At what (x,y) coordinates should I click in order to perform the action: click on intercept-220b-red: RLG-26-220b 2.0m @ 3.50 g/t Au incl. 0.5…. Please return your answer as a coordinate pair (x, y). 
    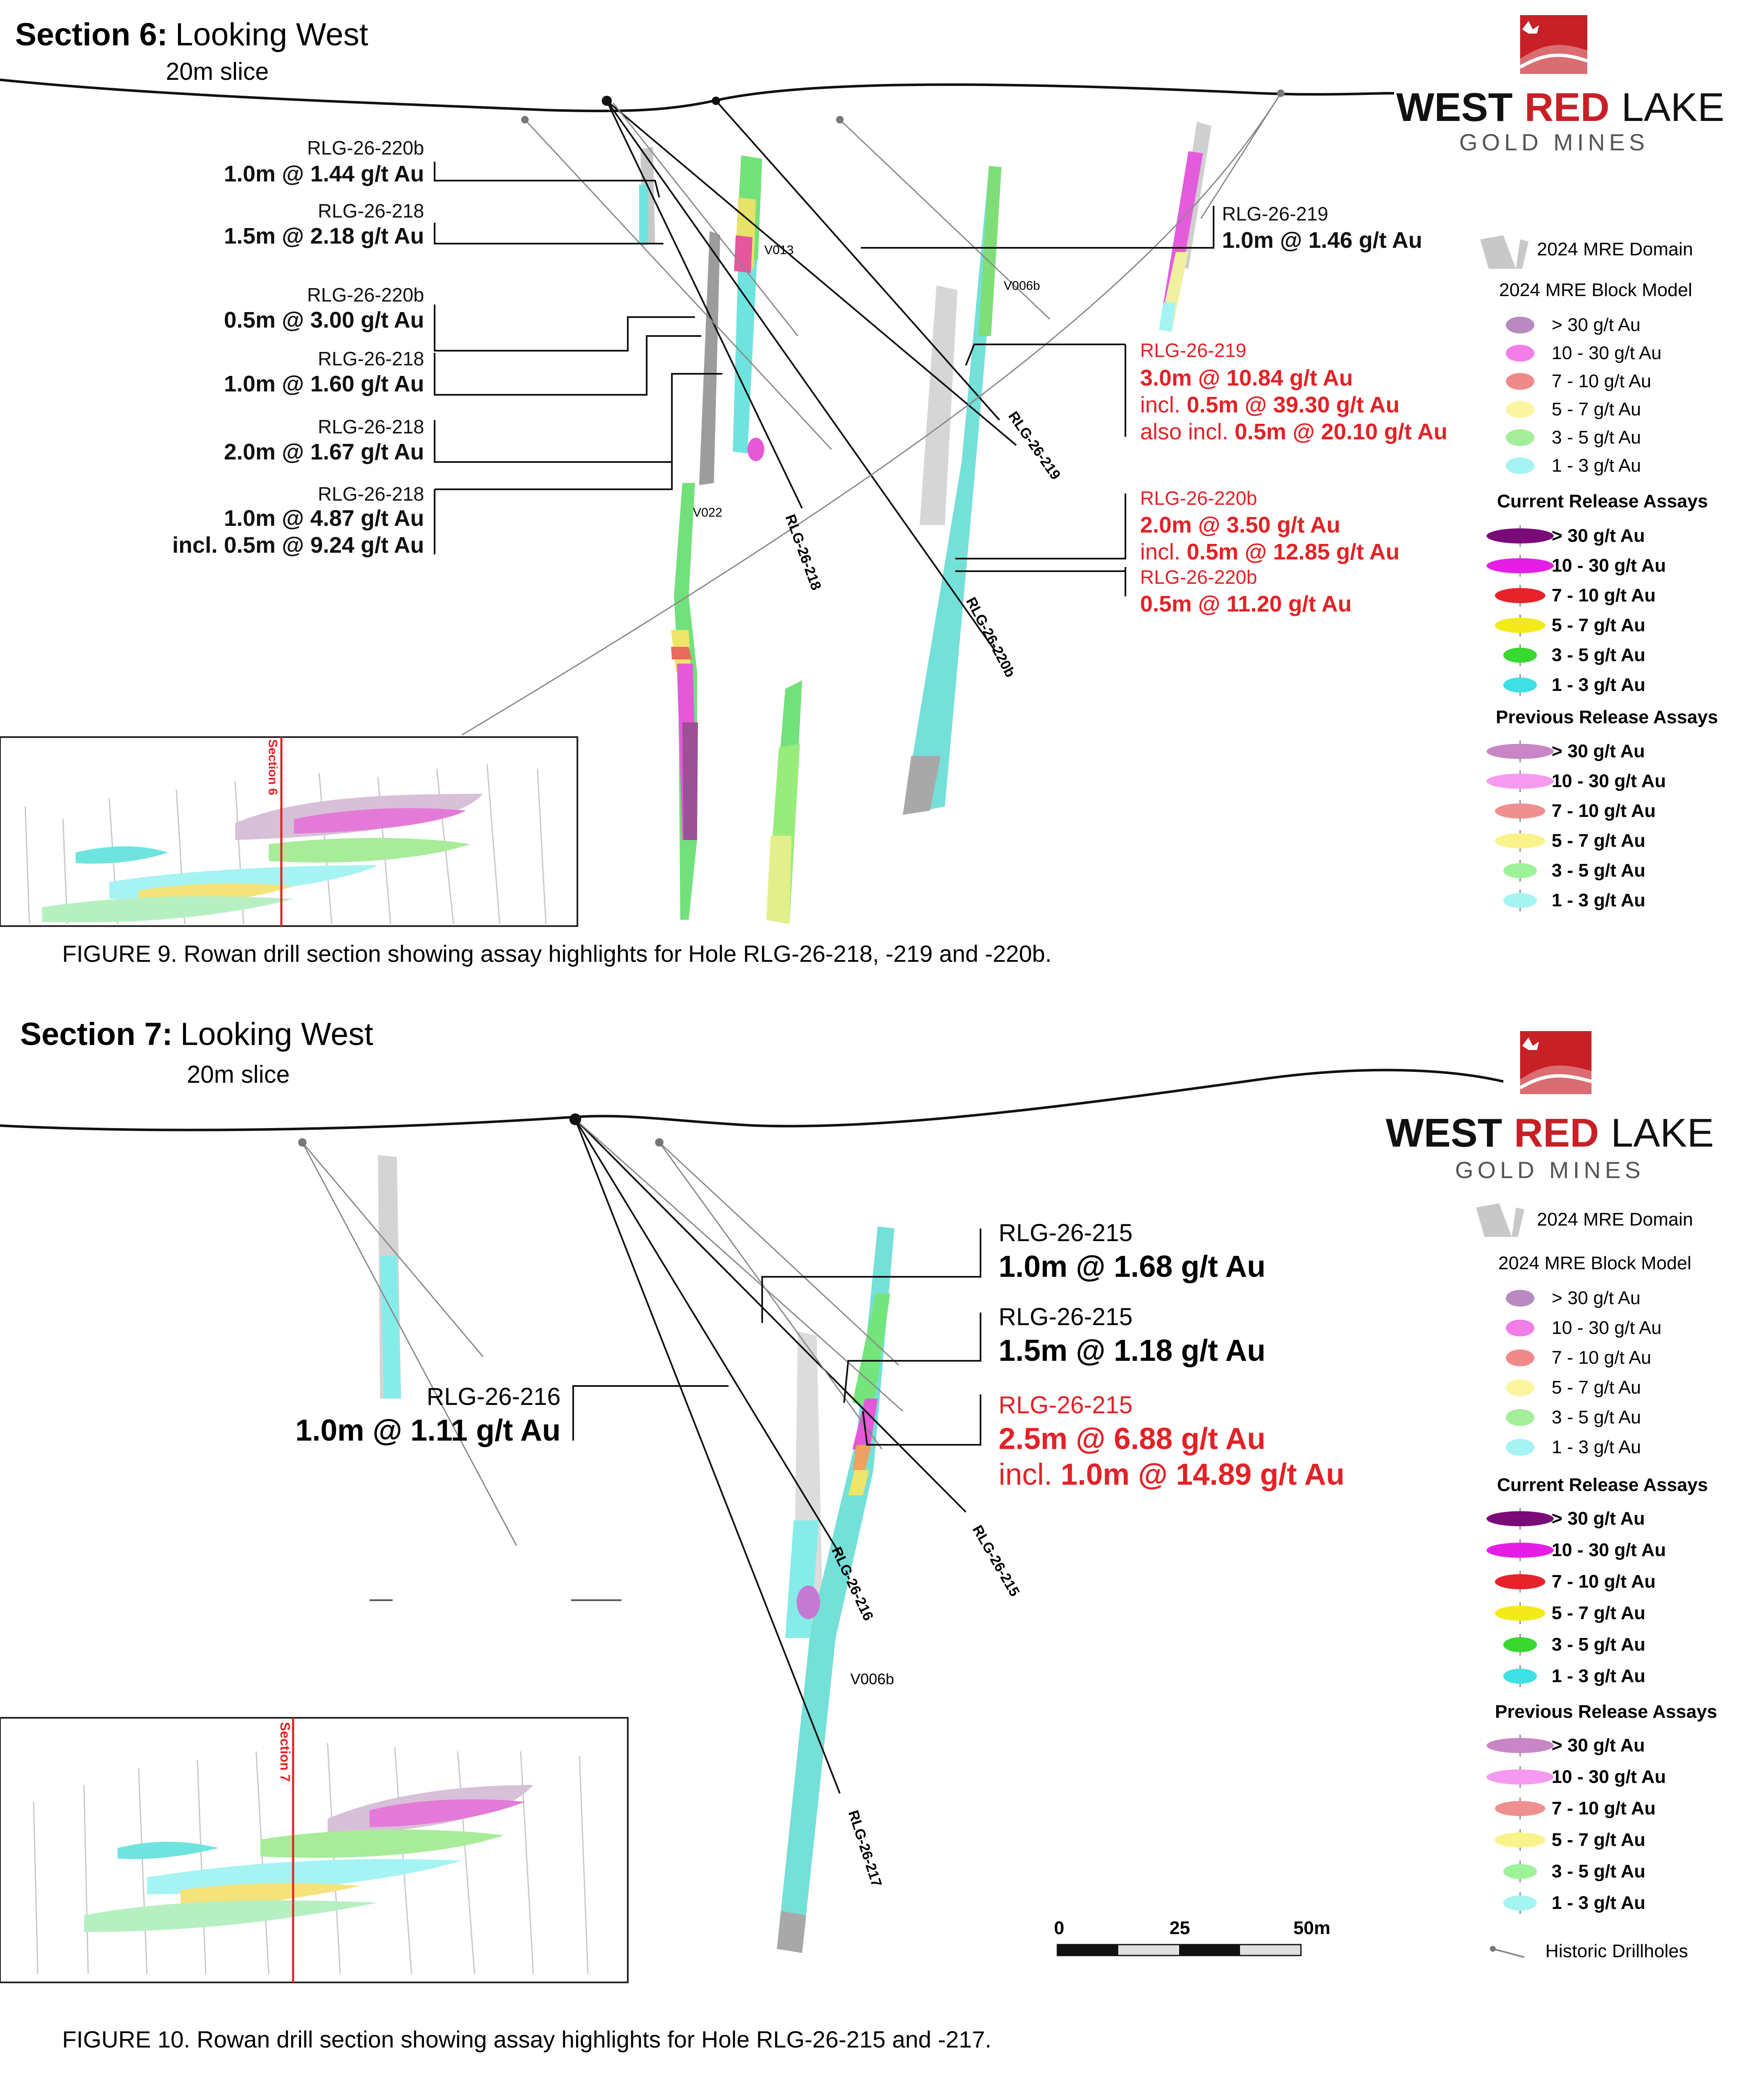
    Looking at the image, I should click on (1178, 552).